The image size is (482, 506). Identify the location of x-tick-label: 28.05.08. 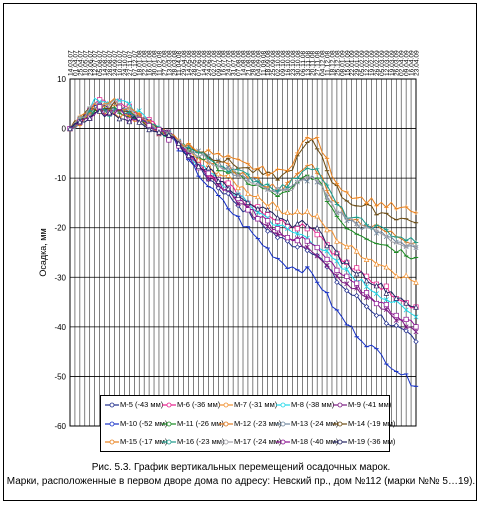
(194, 63).